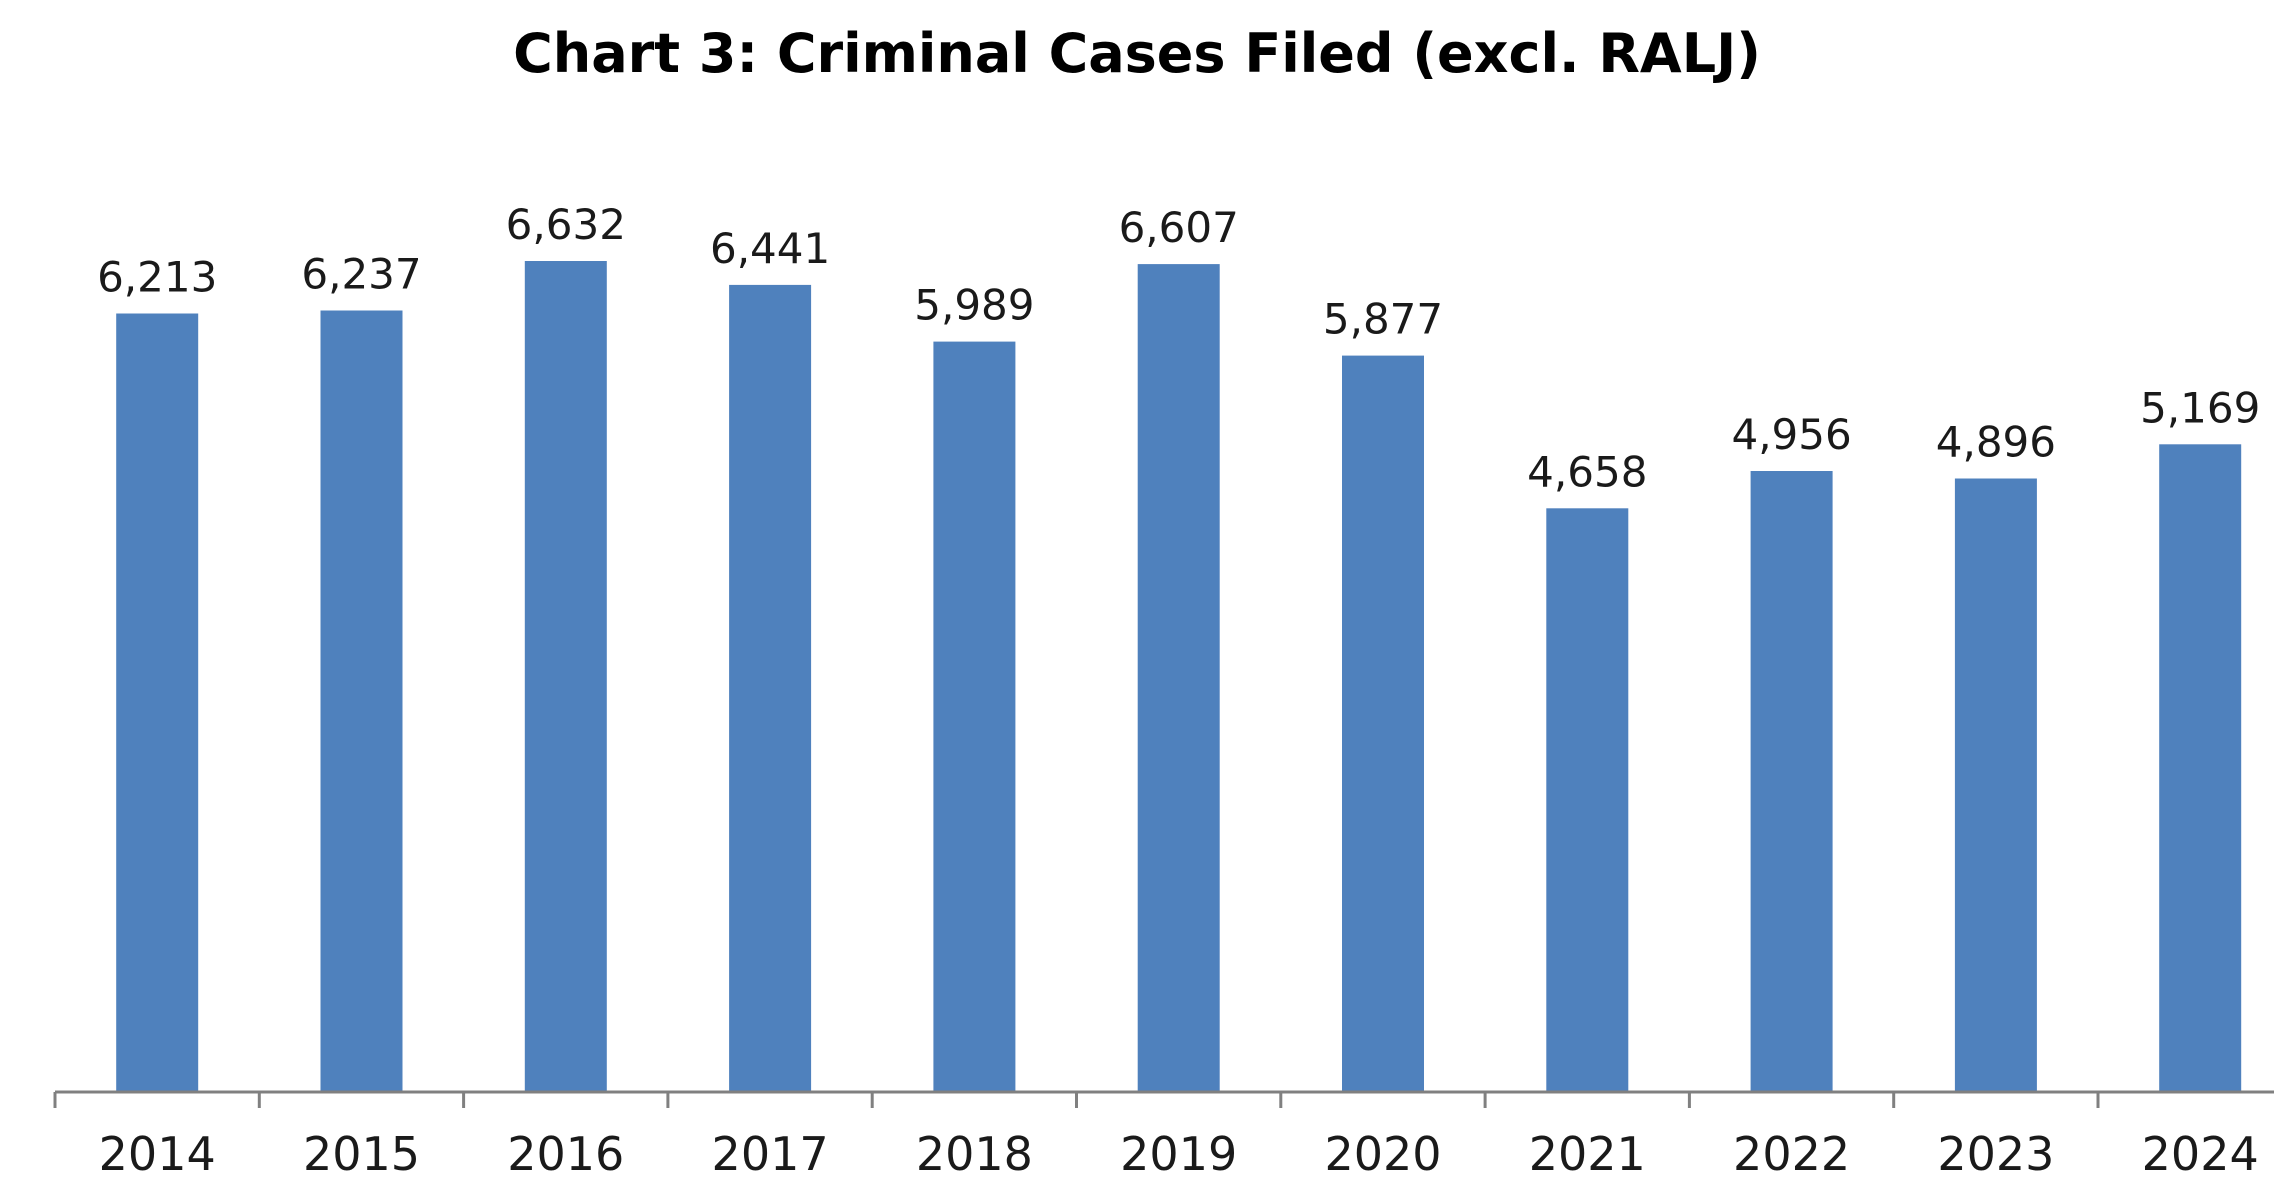  What do you see at coordinates (157, 702) in the screenshot?
I see `bar-2014` at bounding box center [157, 702].